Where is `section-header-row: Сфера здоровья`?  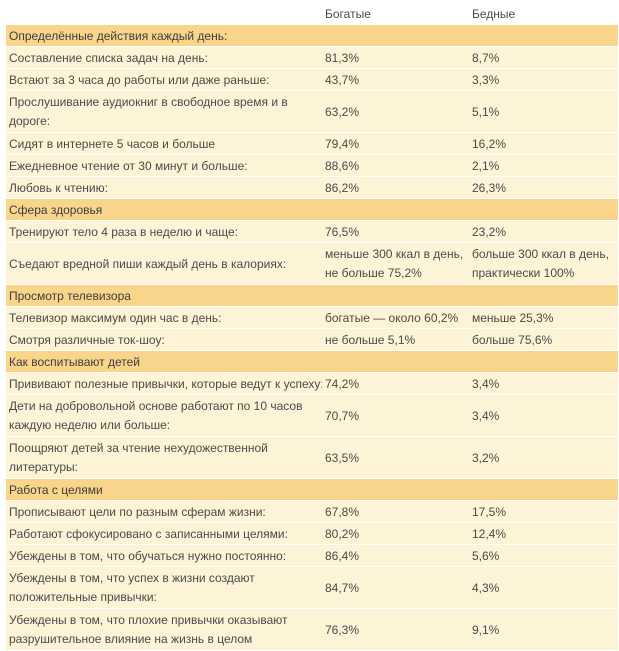 section-header-row: Сфера здоровья is located at coordinates (312, 209).